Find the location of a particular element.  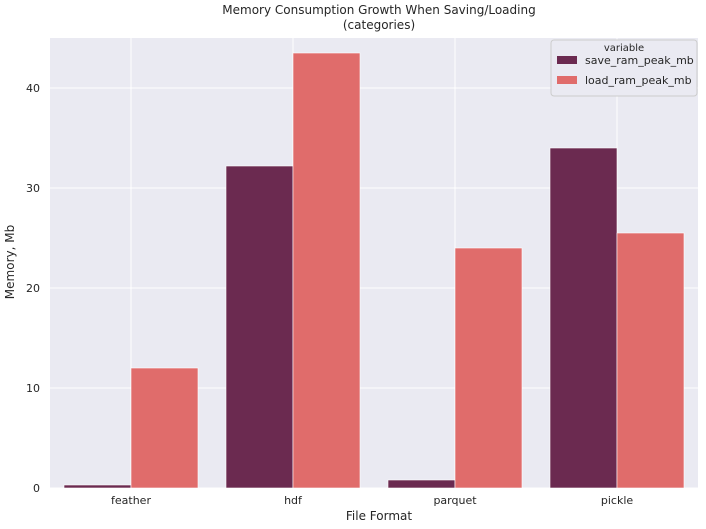

chart-subtitle: (categories) is located at coordinates (379, 25).